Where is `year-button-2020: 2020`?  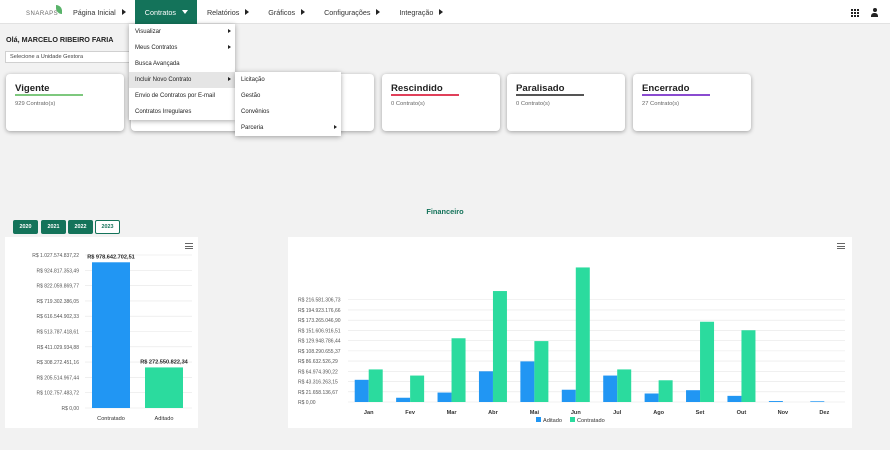
year-button-2020: 2020 is located at coordinates (25, 227).